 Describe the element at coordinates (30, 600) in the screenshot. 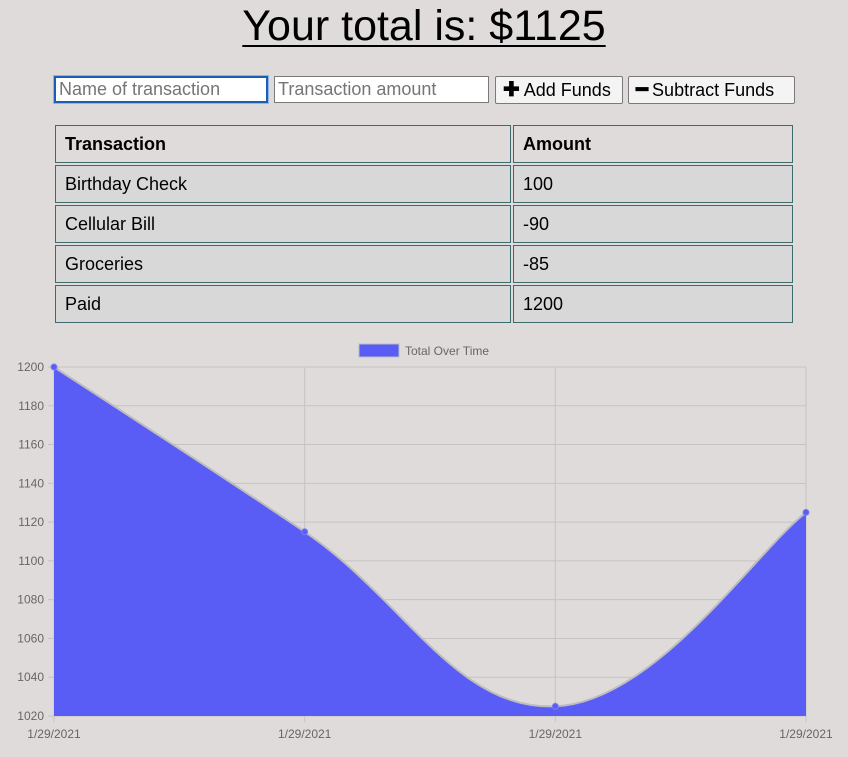

I see `y-tick-label: 1080` at that location.